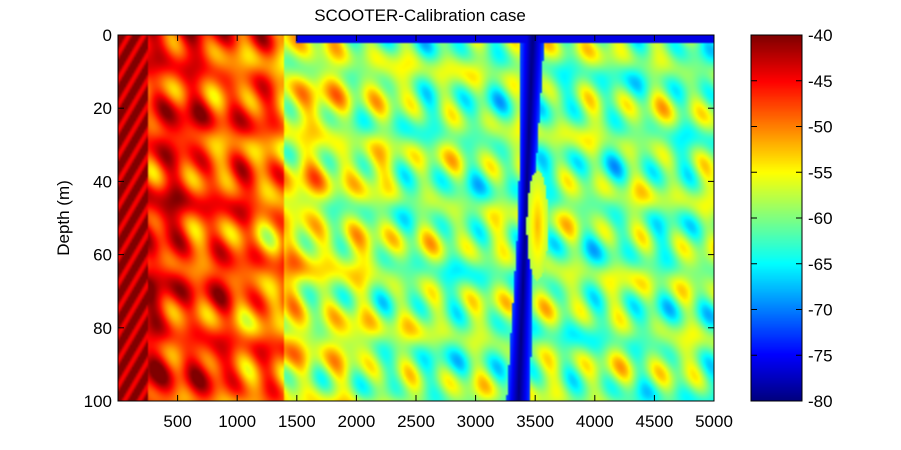 Image resolution: width=901 pixels, height=450 pixels. I want to click on x-tick-label: 3500, so click(535, 421).